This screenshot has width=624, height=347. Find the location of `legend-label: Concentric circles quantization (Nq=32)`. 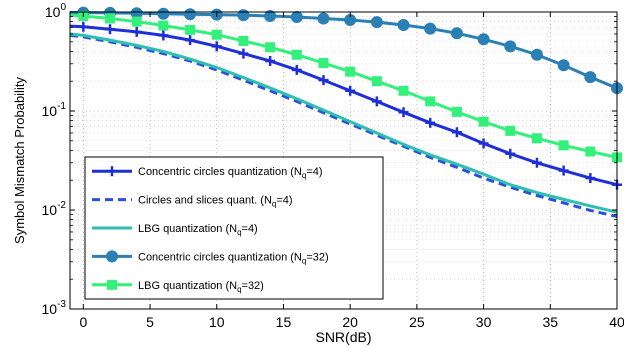

legend-label: Concentric circles quantization (Nq=32) is located at coordinates (233, 258).